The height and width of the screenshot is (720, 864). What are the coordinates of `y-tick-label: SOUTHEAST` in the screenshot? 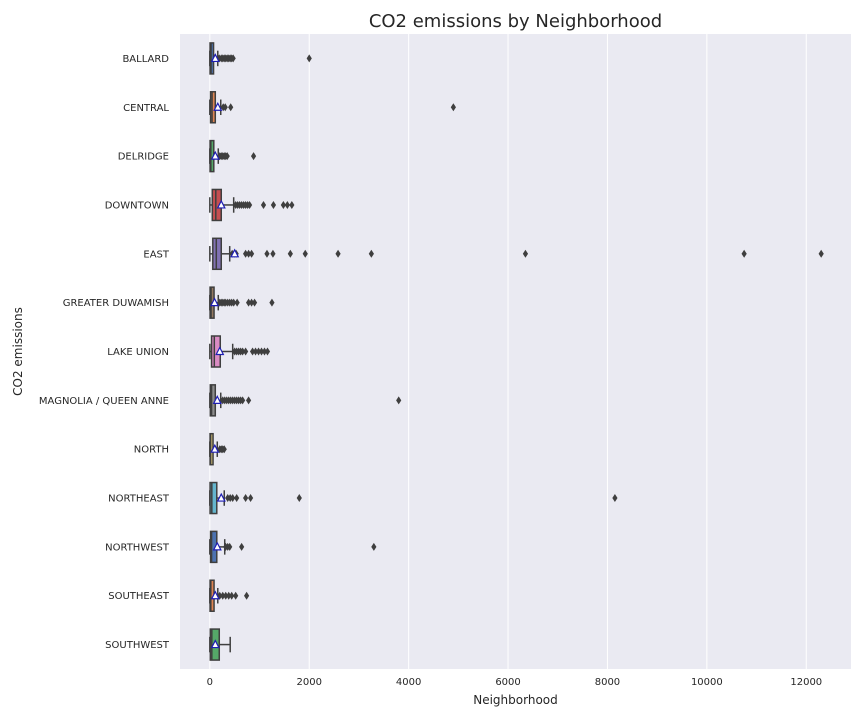 It's located at (139, 596).